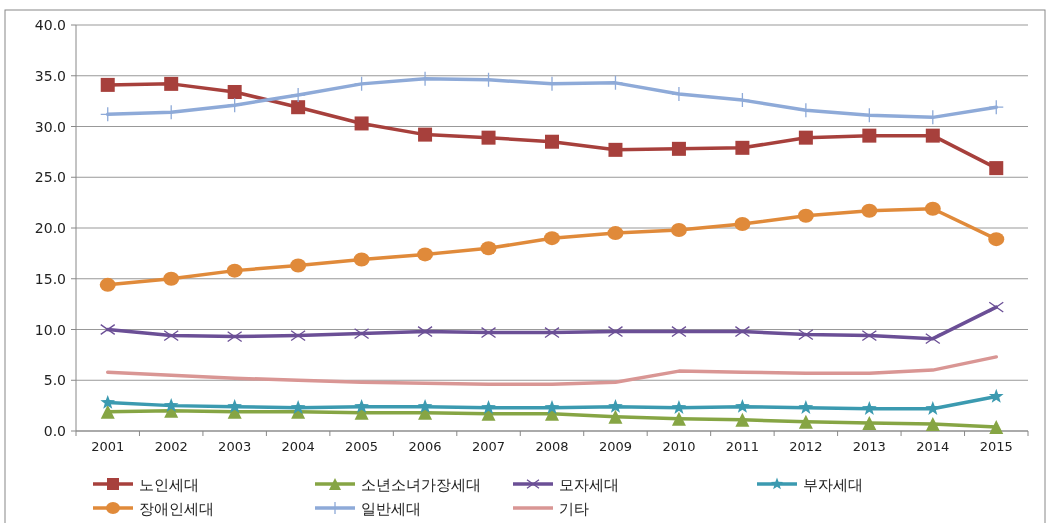 The height and width of the screenshot is (523, 1051). I want to click on y-tick-label: 20.0, so click(50, 228).